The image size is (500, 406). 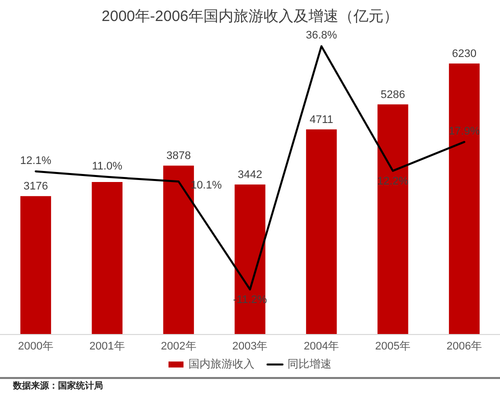 What do you see at coordinates (310, 364) in the screenshot?
I see `legend-label: 同比增速` at bounding box center [310, 364].